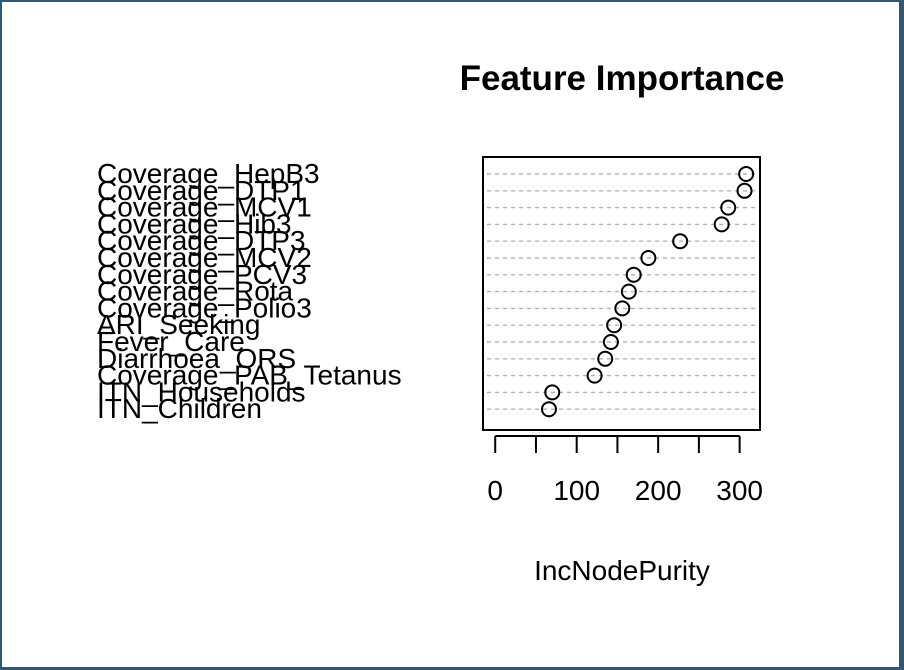 This screenshot has width=904, height=670. Describe the element at coordinates (171, 341) in the screenshot. I see `feature-label: Fever_Care` at that location.